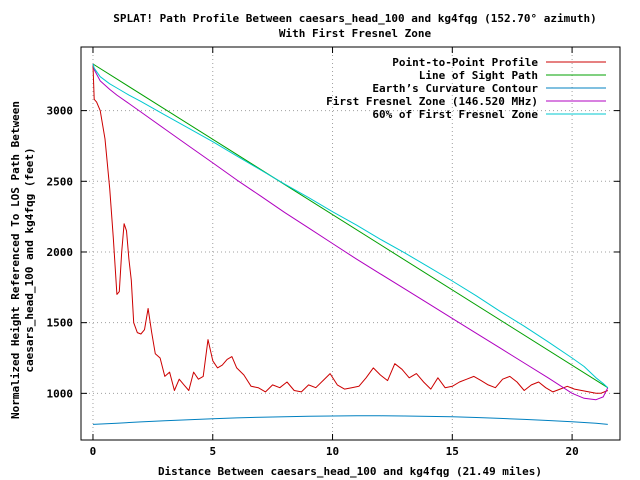 Image resolution: width=640 pixels, height=480 pixels. Describe the element at coordinates (452, 451) in the screenshot. I see `x-tick-label: 15` at that location.